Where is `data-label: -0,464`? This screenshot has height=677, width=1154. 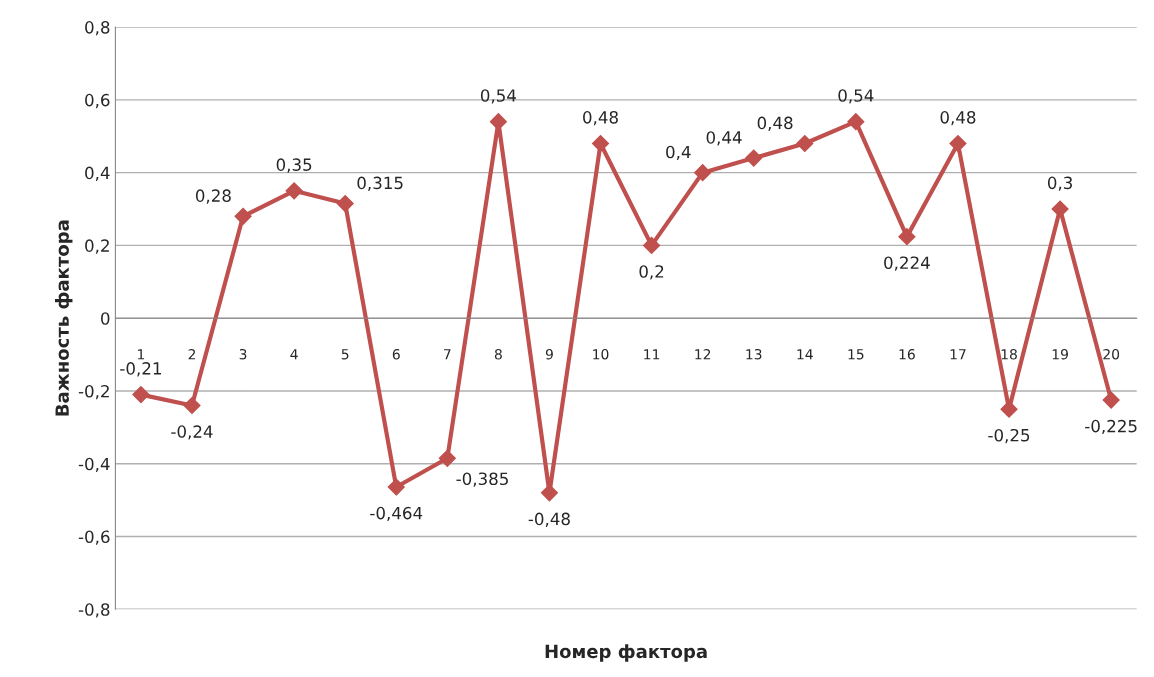 data-label: -0,464 is located at coordinates (396, 514).